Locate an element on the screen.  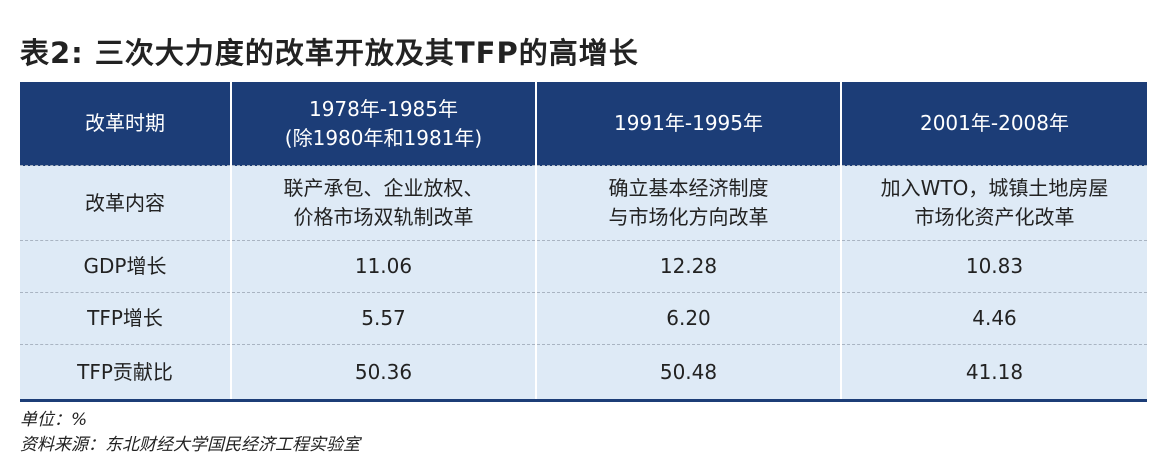
table-cell: 41.18 is located at coordinates (993, 373).